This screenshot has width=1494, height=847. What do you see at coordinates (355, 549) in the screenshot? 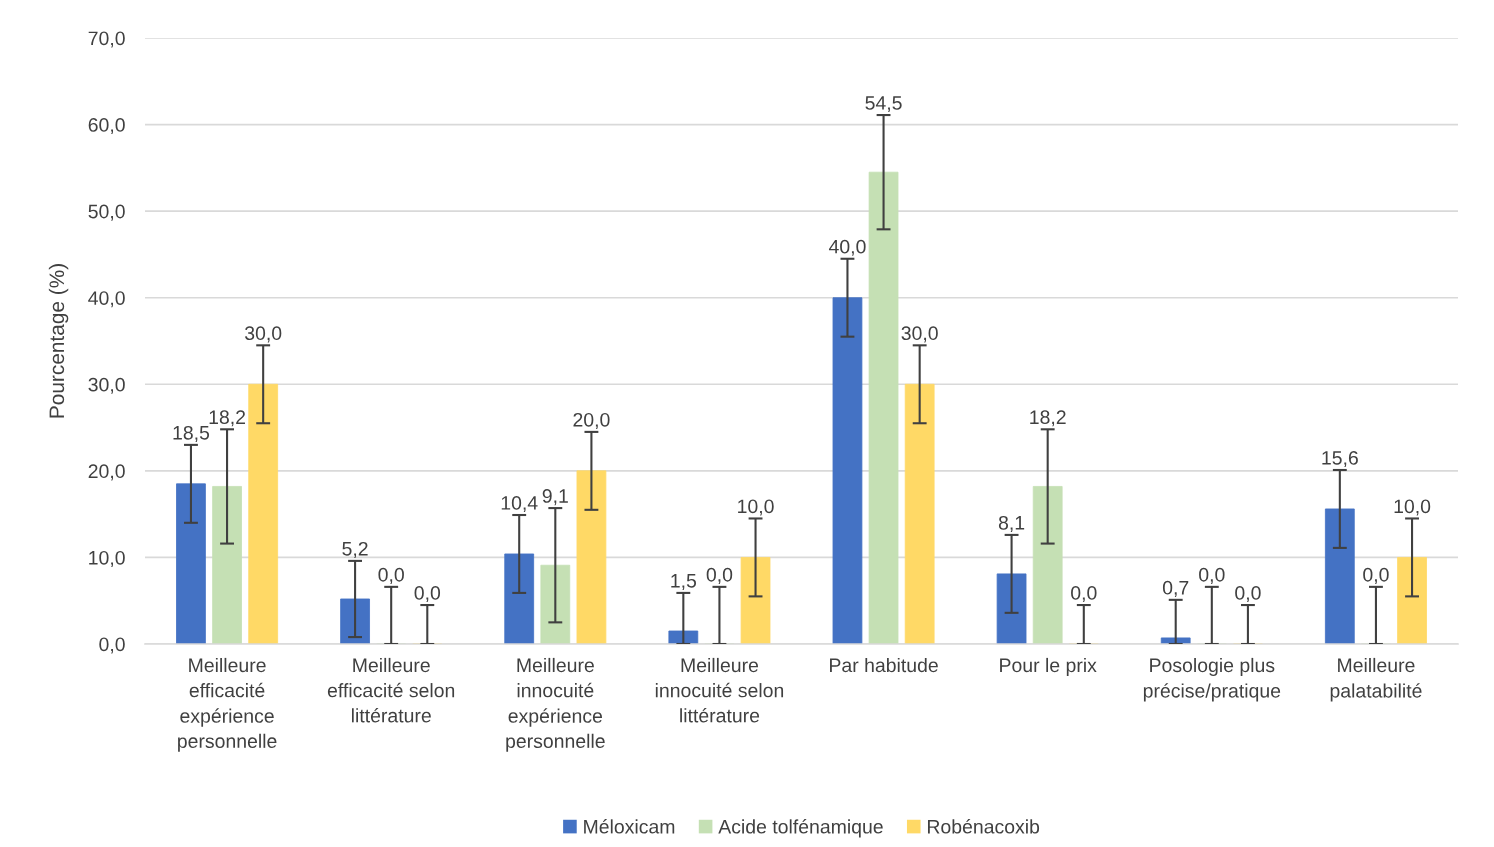
I see `data-label: 5,2` at bounding box center [355, 549].